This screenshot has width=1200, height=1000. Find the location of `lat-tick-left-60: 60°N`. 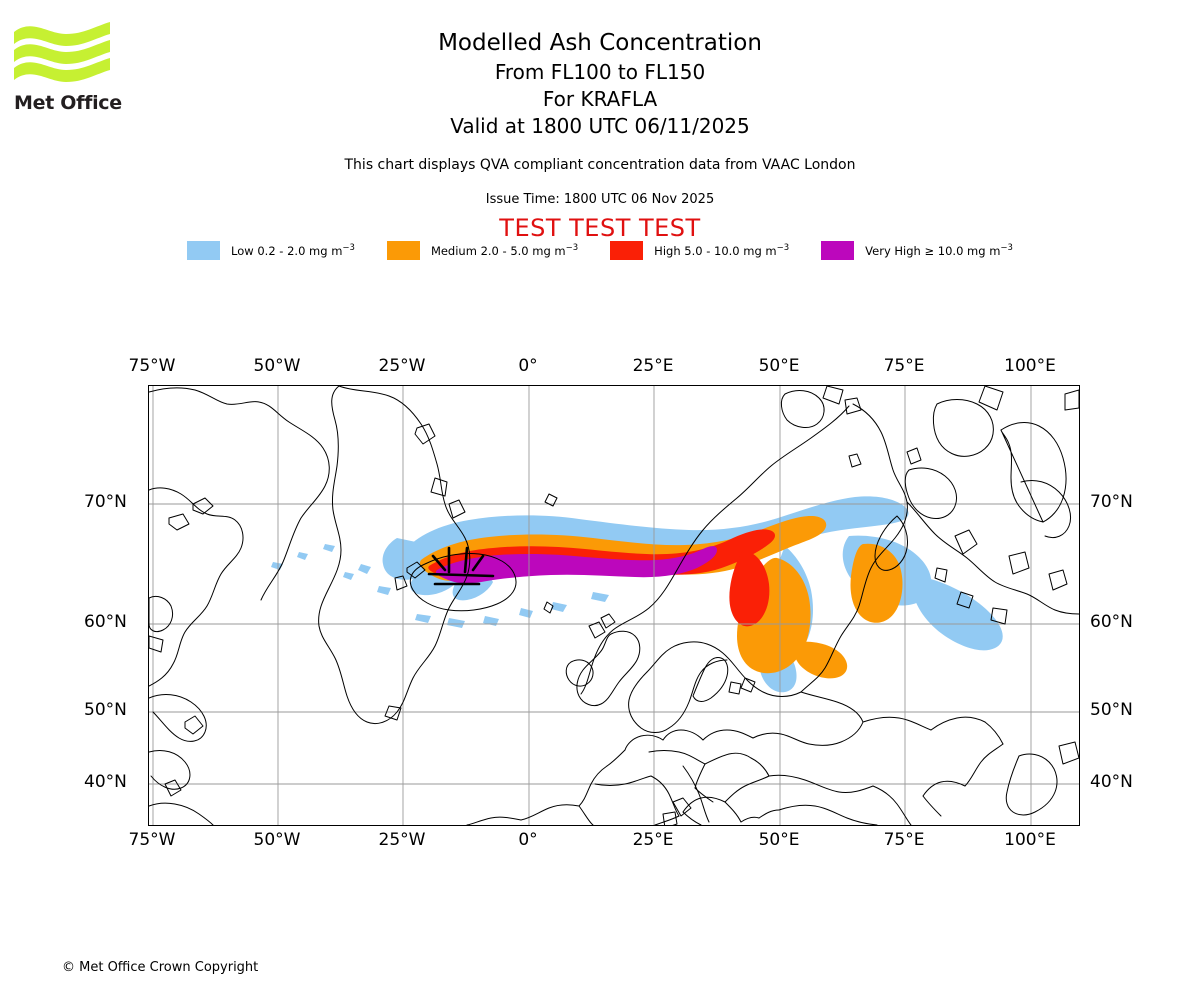

lat-tick-left-60: 60°N is located at coordinates (105, 622).